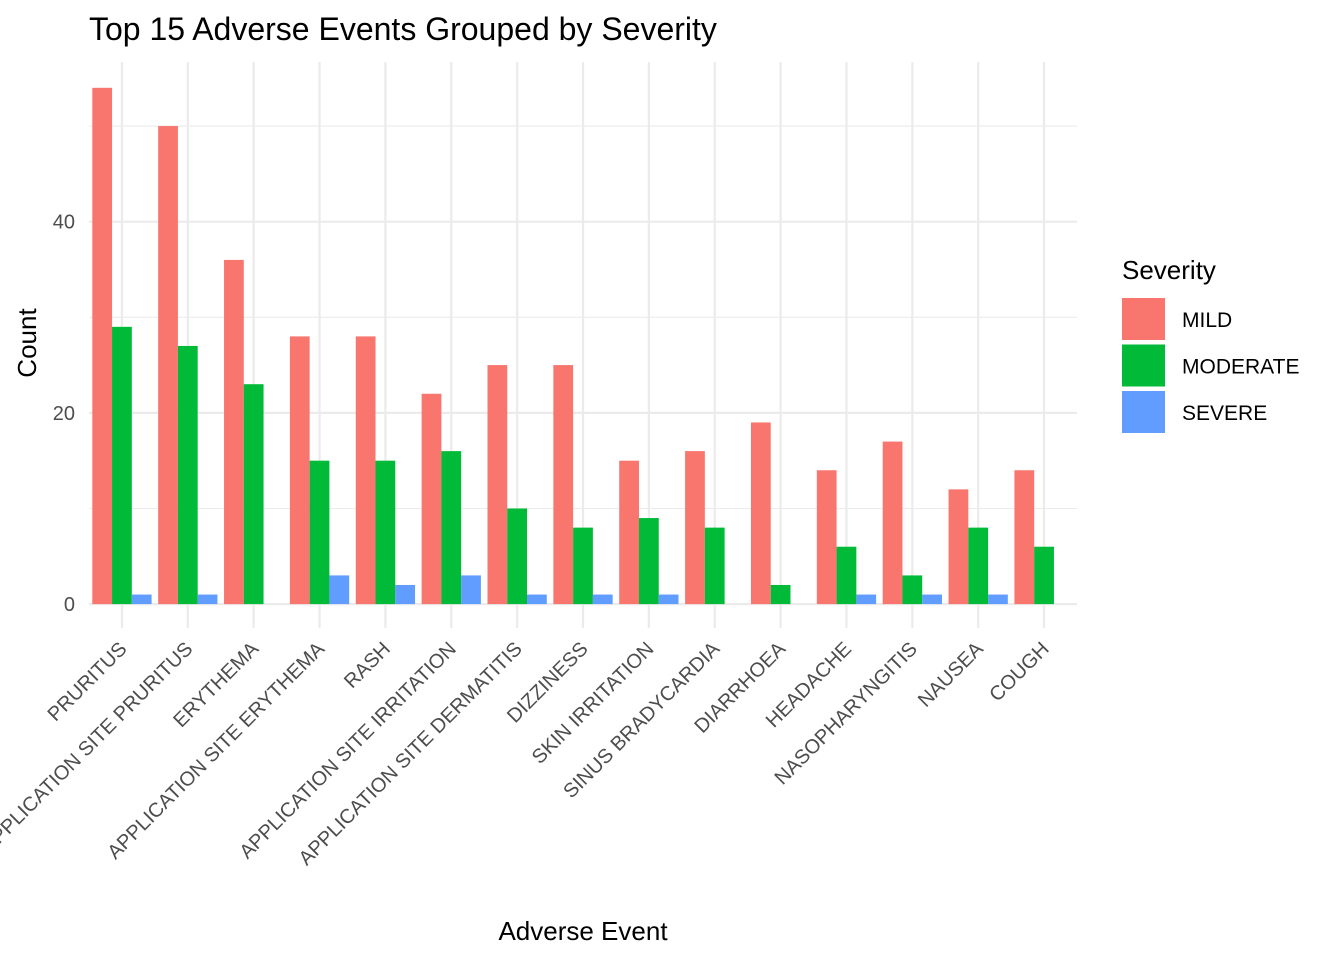 Image resolution: width=1344 pixels, height=960 pixels. What do you see at coordinates (563, 485) in the screenshot?
I see `bar-mild-dizziness` at bounding box center [563, 485].